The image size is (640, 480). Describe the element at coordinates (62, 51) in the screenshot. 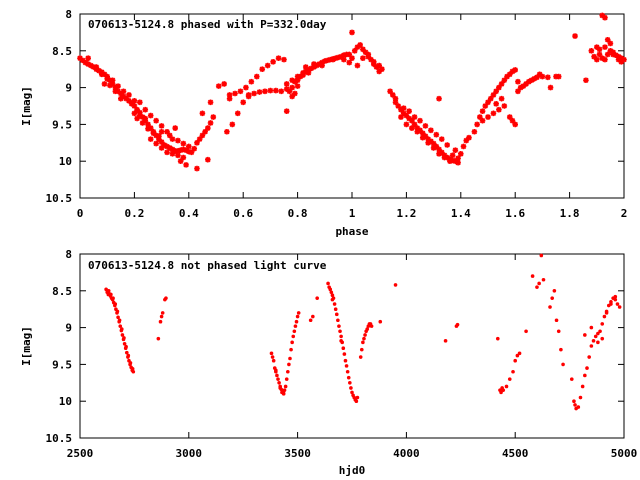

I see `y-tick-label: 8.5` at that location.